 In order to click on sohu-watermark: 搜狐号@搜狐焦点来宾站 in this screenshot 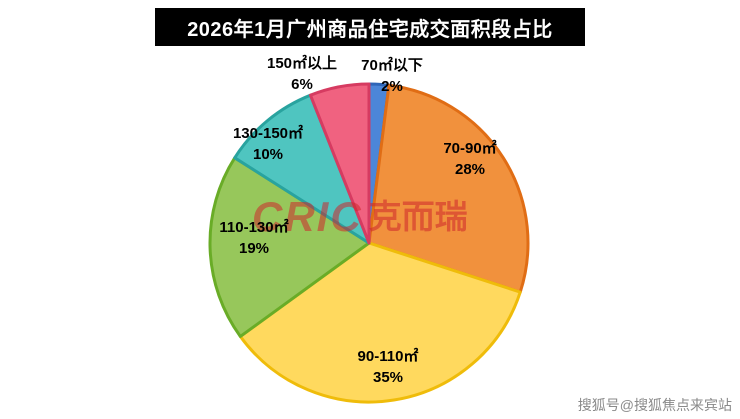, I will do `click(654, 405)`.